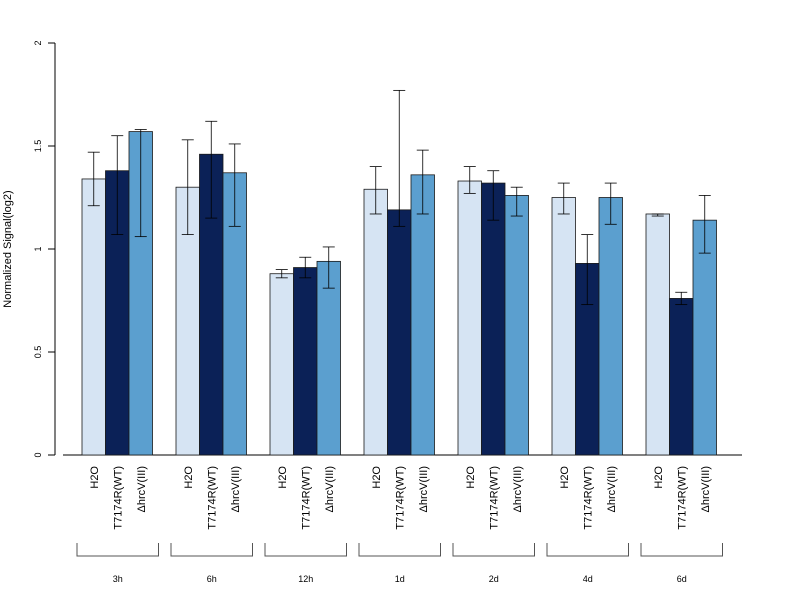 The width and height of the screenshot is (800, 600). What do you see at coordinates (38, 248) in the screenshot?
I see `y-tick-label: 1` at bounding box center [38, 248].